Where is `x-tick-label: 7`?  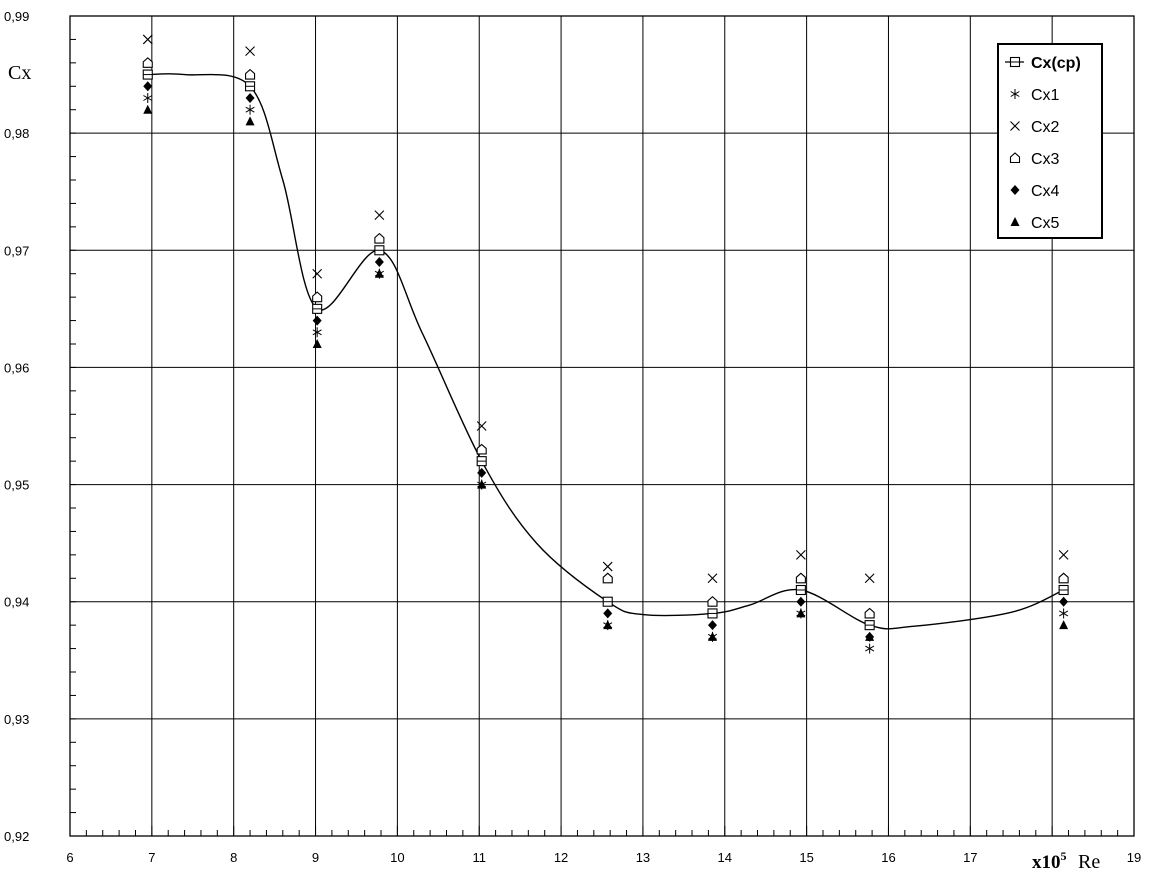
x-tick-label: 7 is located at coordinates (151, 857).